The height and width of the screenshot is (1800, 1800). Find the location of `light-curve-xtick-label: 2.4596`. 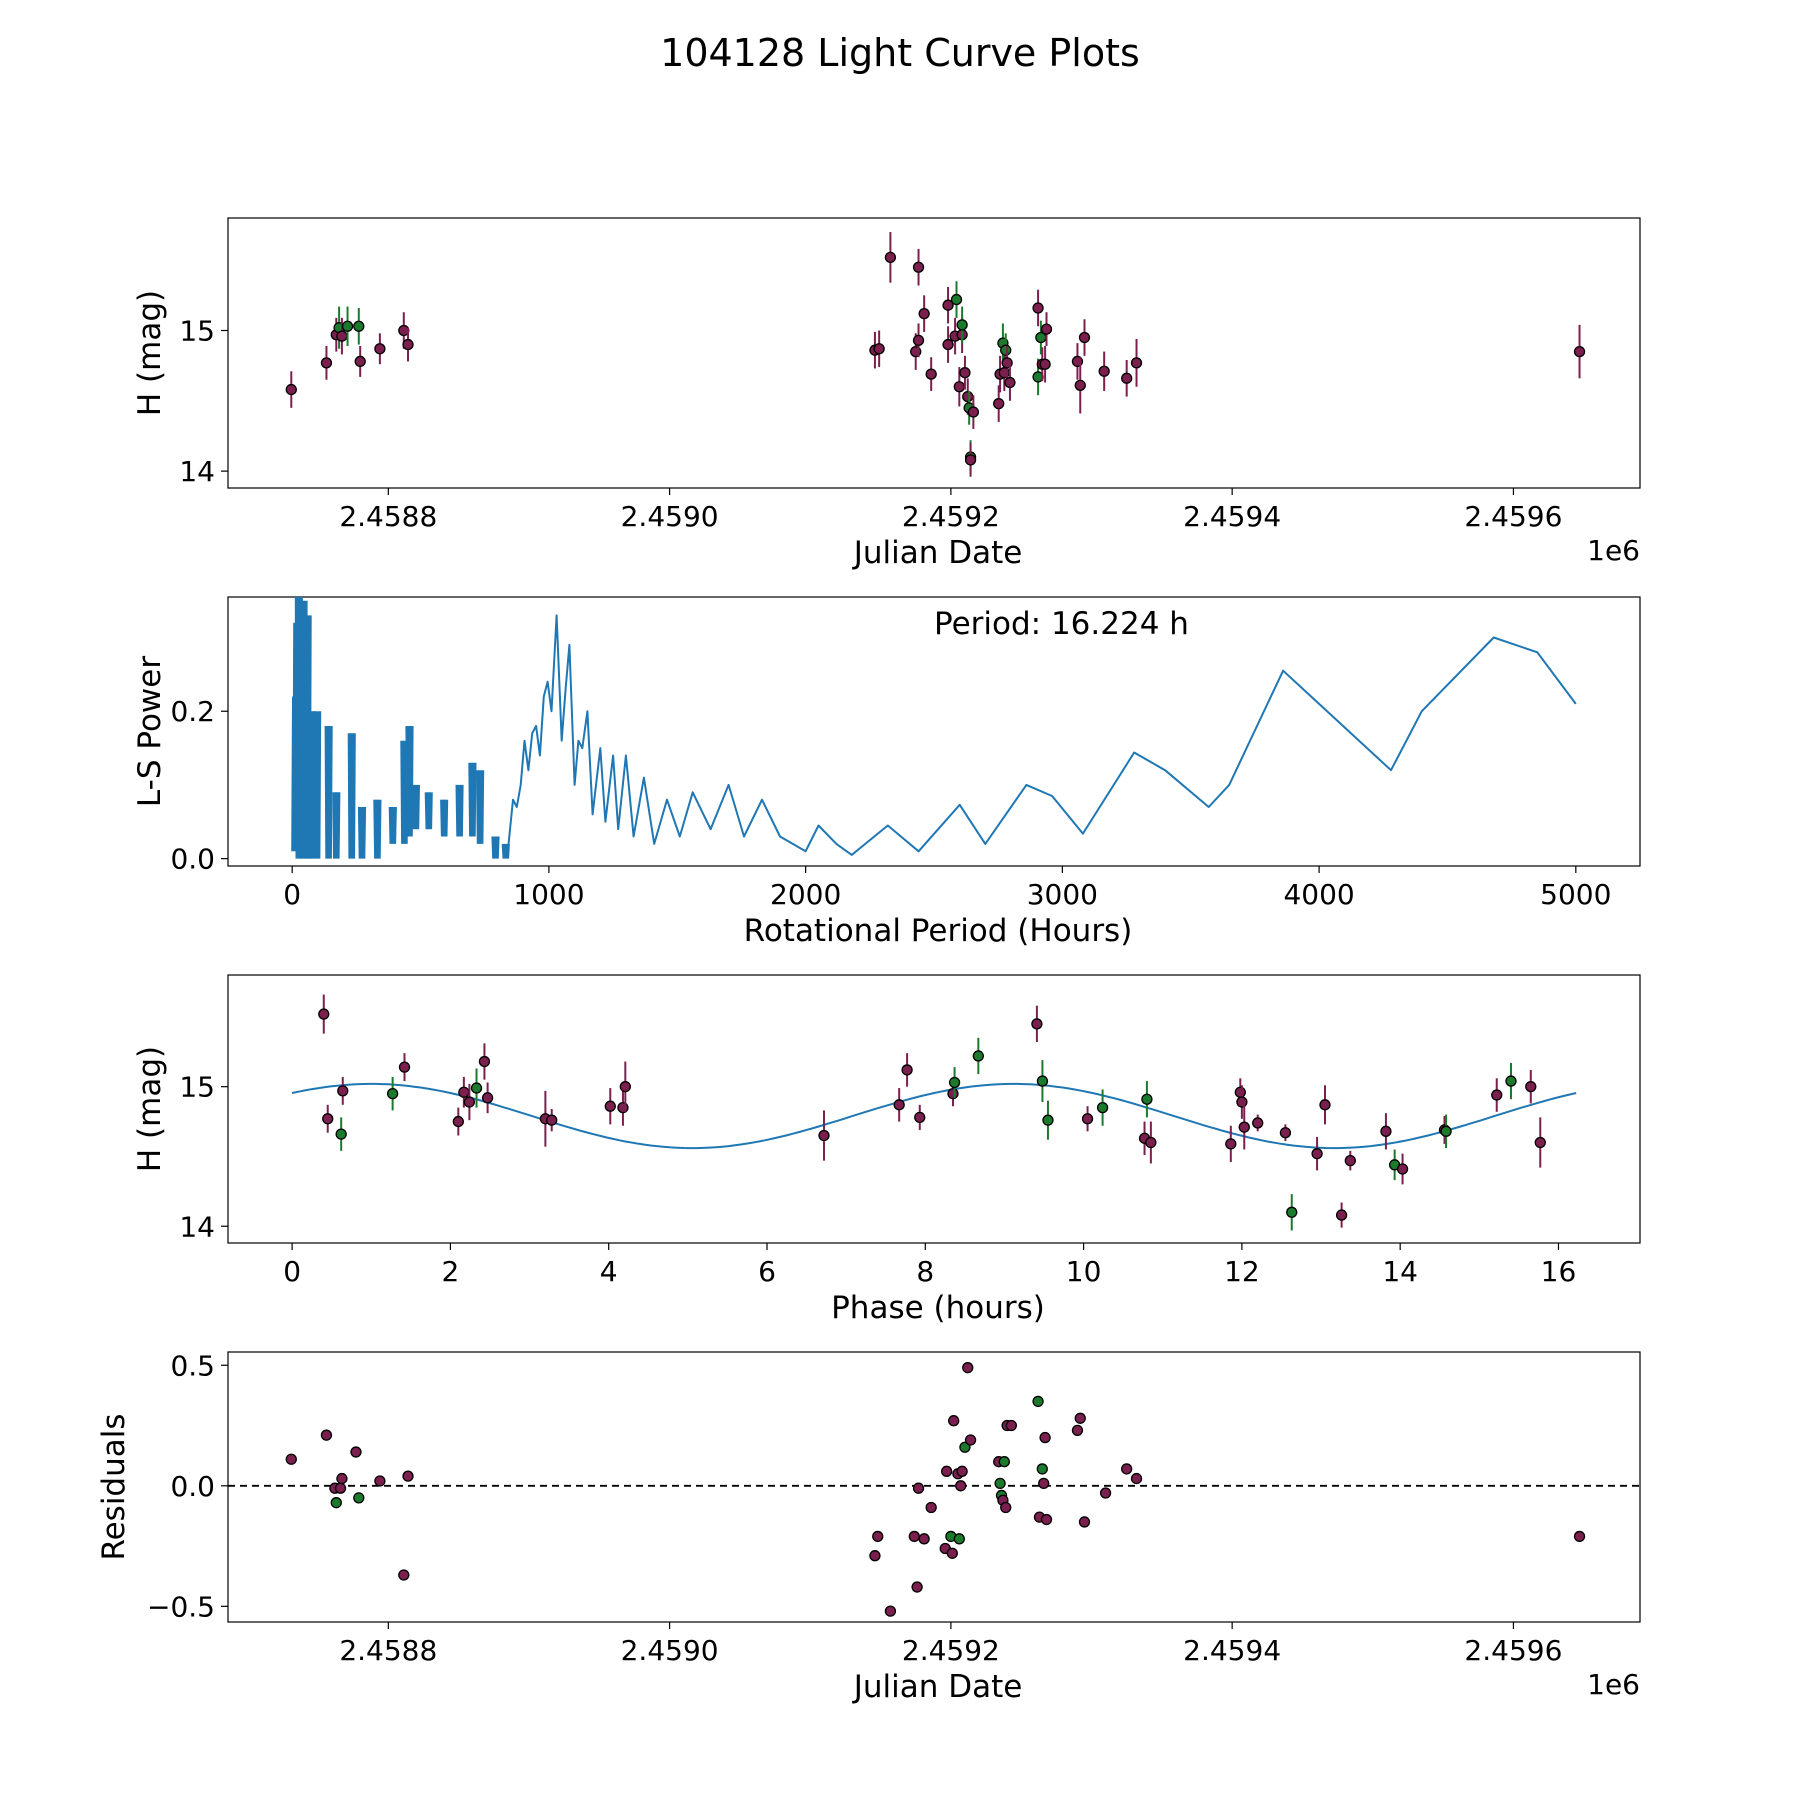

light-curve-xtick-label: 2.4596 is located at coordinates (1513, 516).